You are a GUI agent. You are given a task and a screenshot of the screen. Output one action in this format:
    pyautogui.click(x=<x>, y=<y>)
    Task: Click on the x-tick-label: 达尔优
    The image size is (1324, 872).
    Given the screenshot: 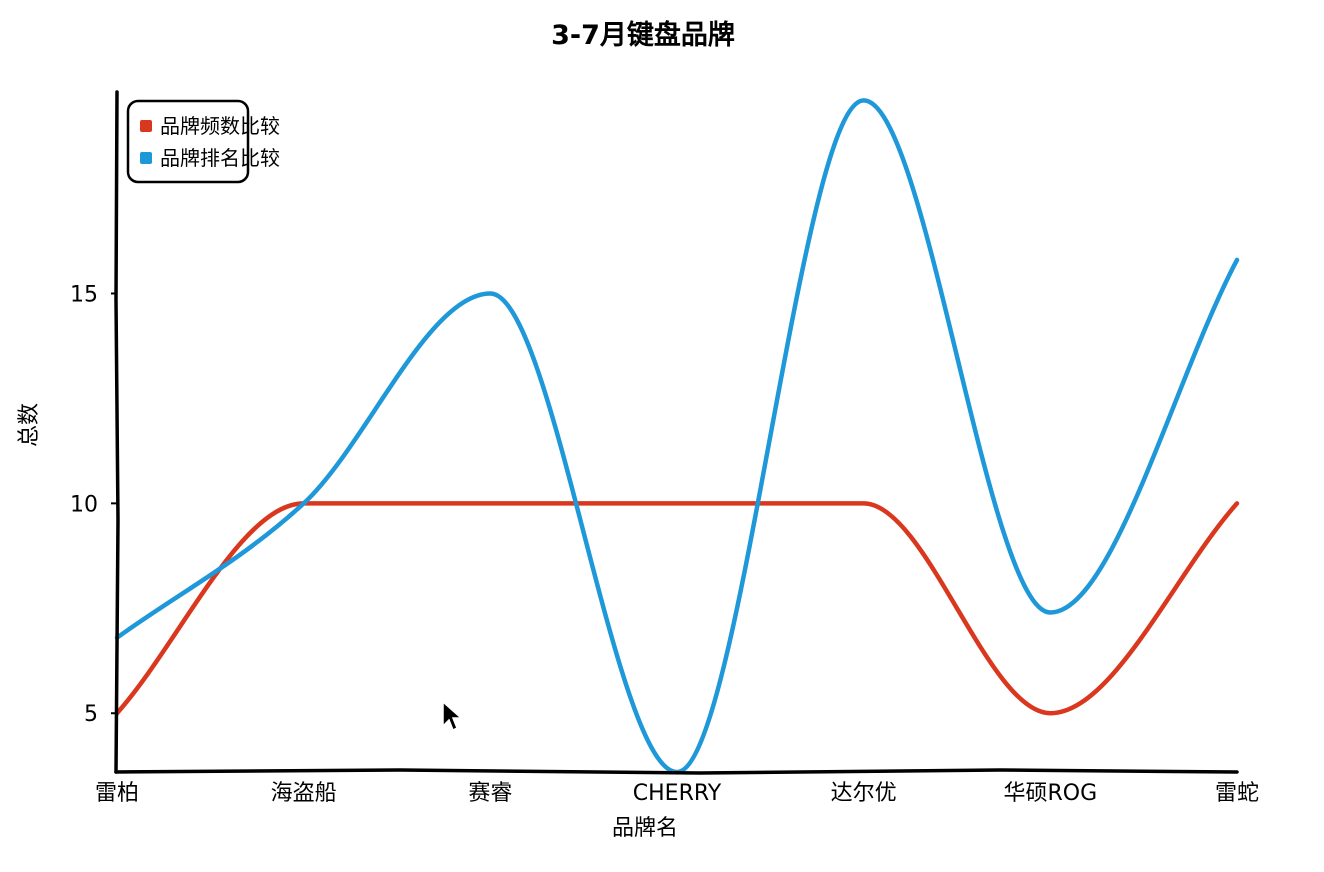 What is the action you would take?
    pyautogui.click(x=864, y=793)
    